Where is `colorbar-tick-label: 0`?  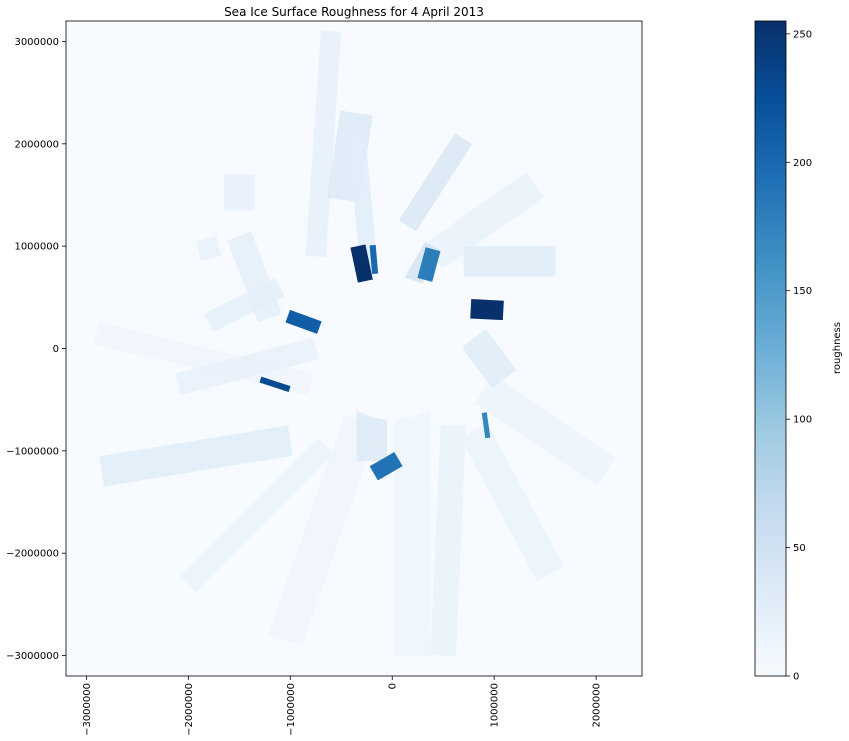
colorbar-tick-label: 0 is located at coordinates (796, 677).